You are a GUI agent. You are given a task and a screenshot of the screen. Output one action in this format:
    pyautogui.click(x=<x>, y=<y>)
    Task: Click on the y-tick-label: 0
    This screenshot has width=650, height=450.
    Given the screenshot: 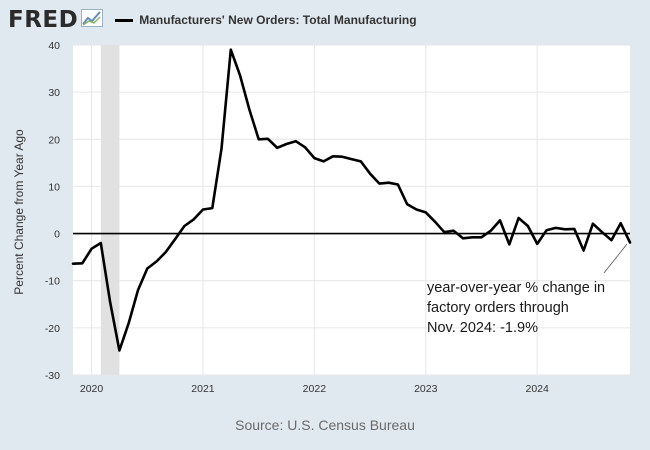 What is the action you would take?
    pyautogui.click(x=57, y=235)
    